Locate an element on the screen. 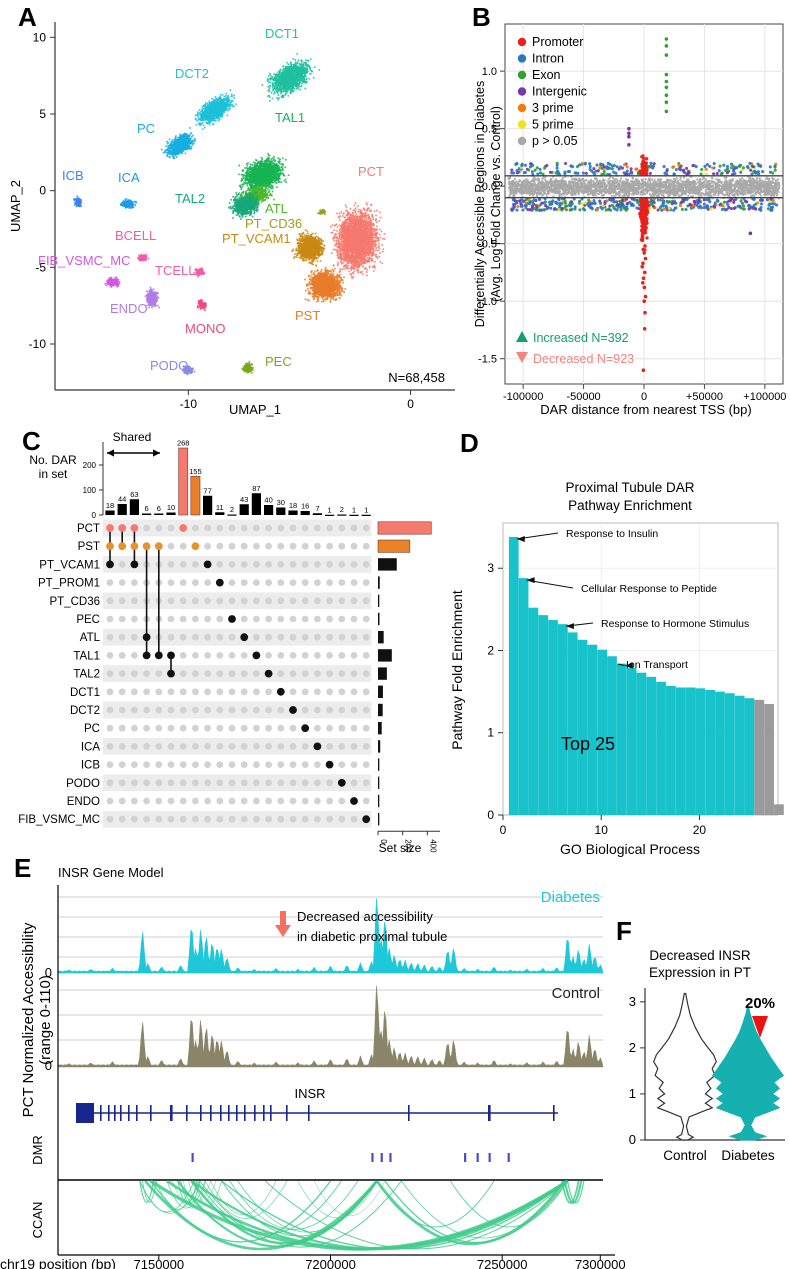 This screenshot has height=1269, width=790. cluster-label-PEC: PEC is located at coordinates (278, 361).